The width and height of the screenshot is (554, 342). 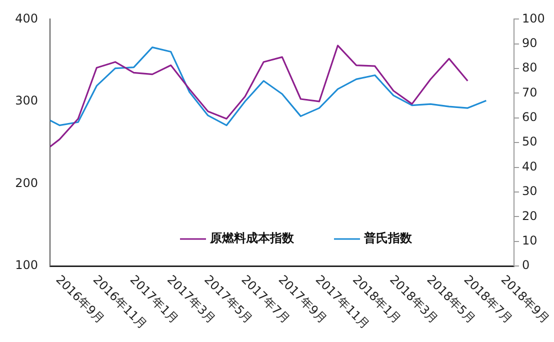 I want to click on y2-tick-label: 100, so click(x=533, y=18).